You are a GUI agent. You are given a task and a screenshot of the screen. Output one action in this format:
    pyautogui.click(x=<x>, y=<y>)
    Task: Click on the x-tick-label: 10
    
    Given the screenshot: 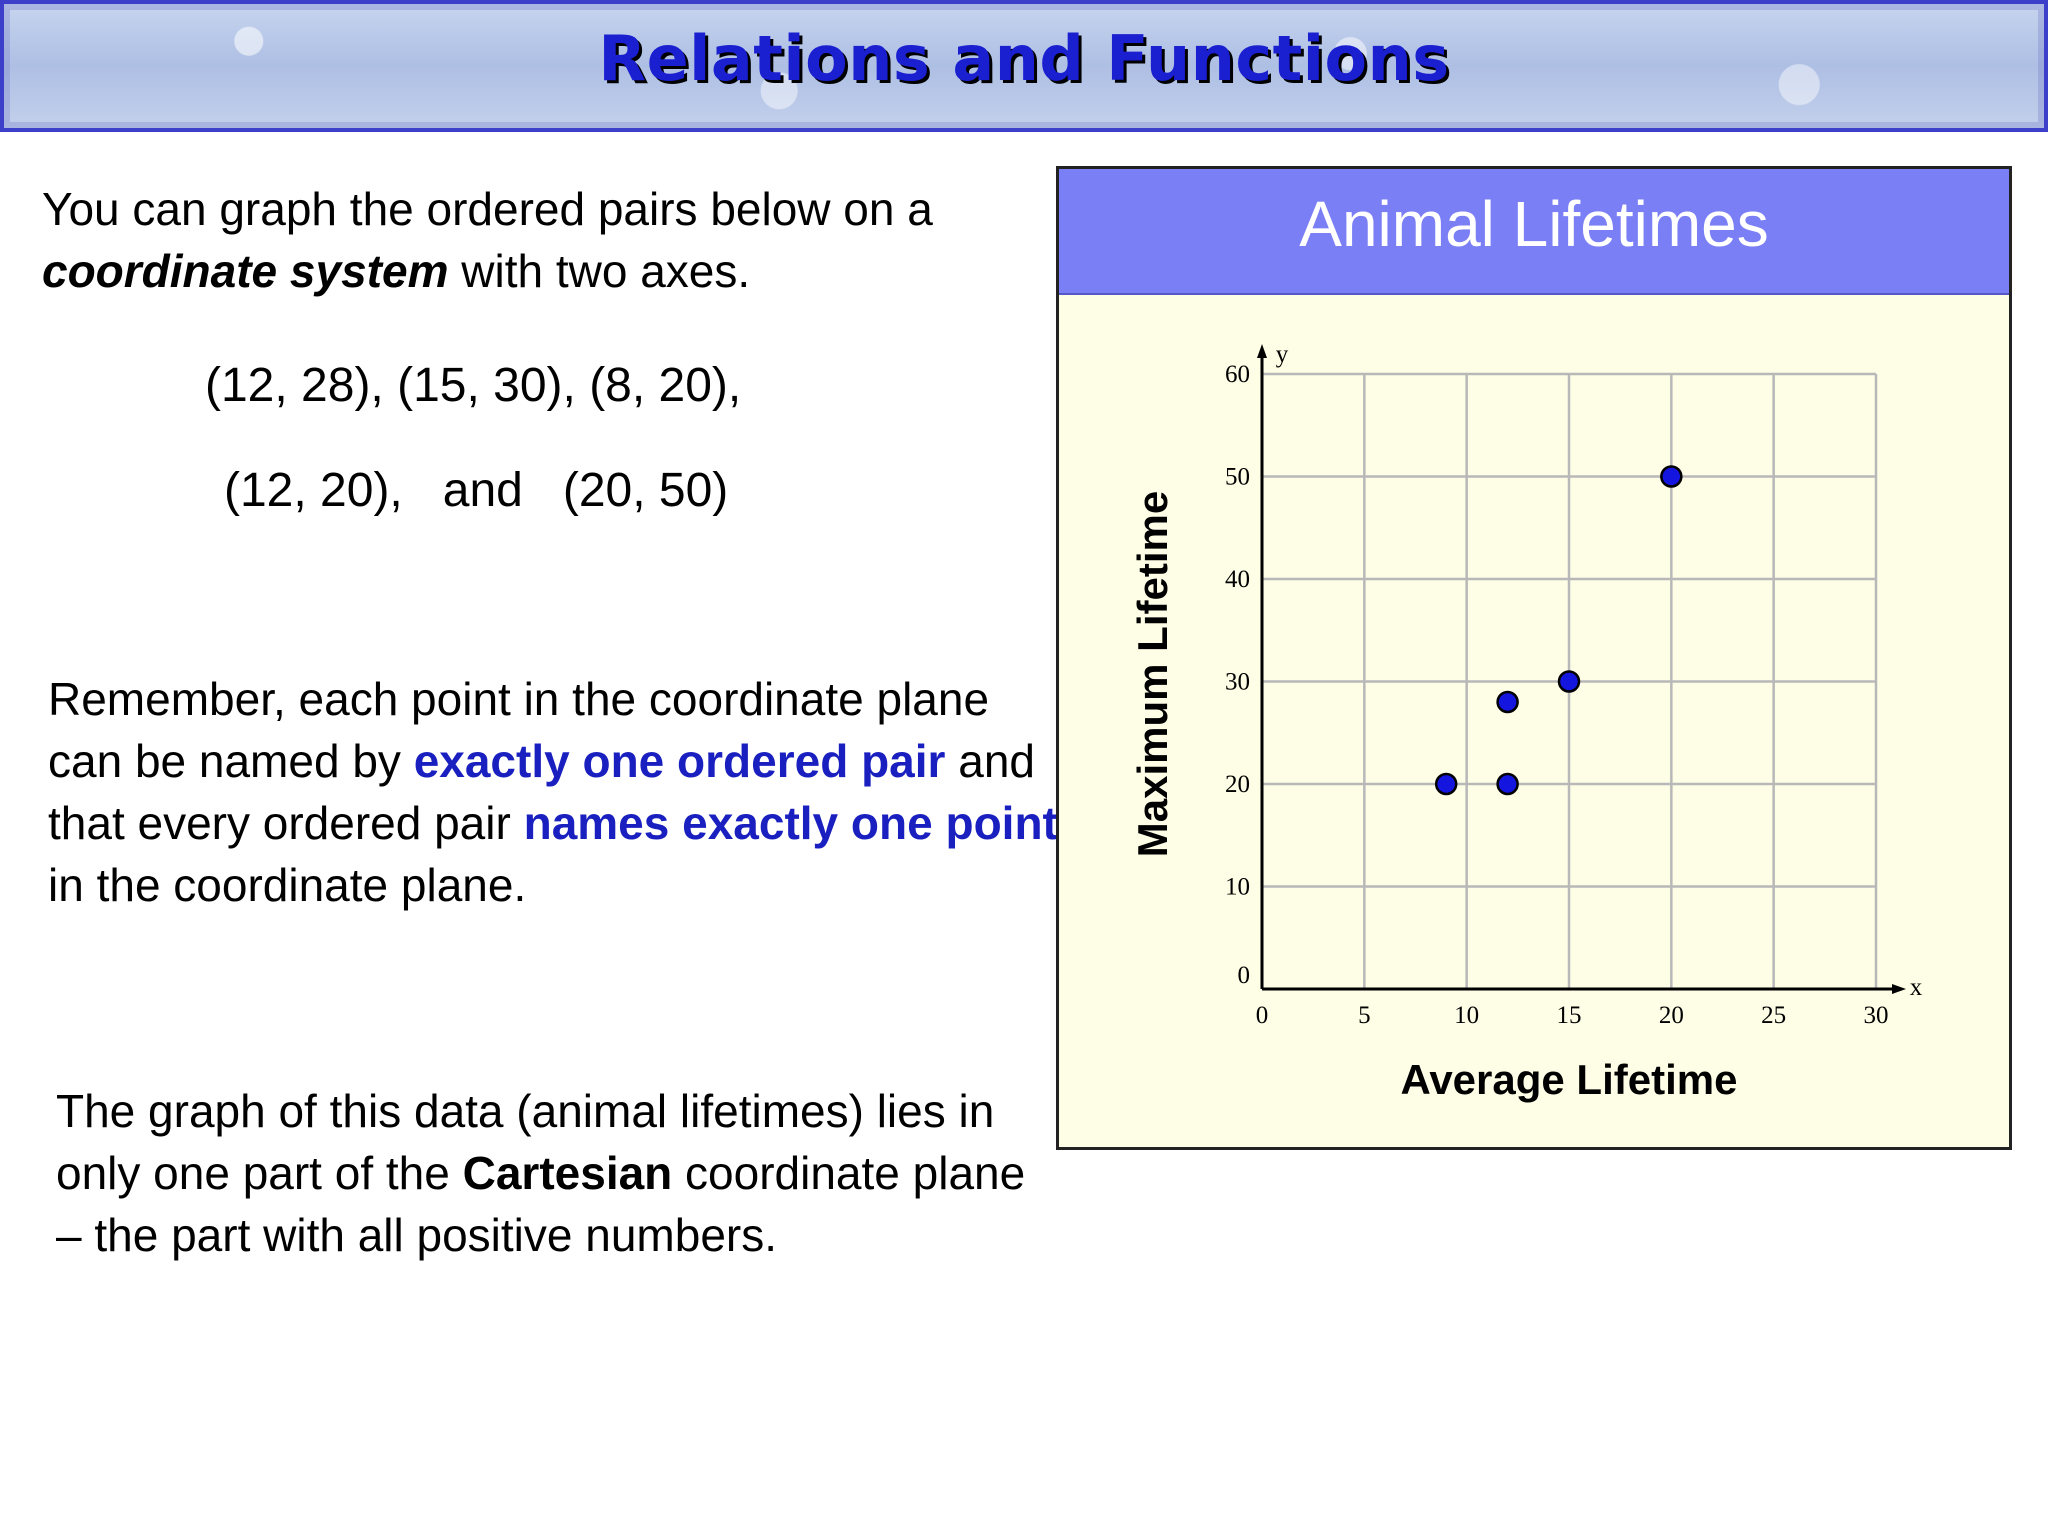 What is the action you would take?
    pyautogui.click(x=1466, y=1015)
    